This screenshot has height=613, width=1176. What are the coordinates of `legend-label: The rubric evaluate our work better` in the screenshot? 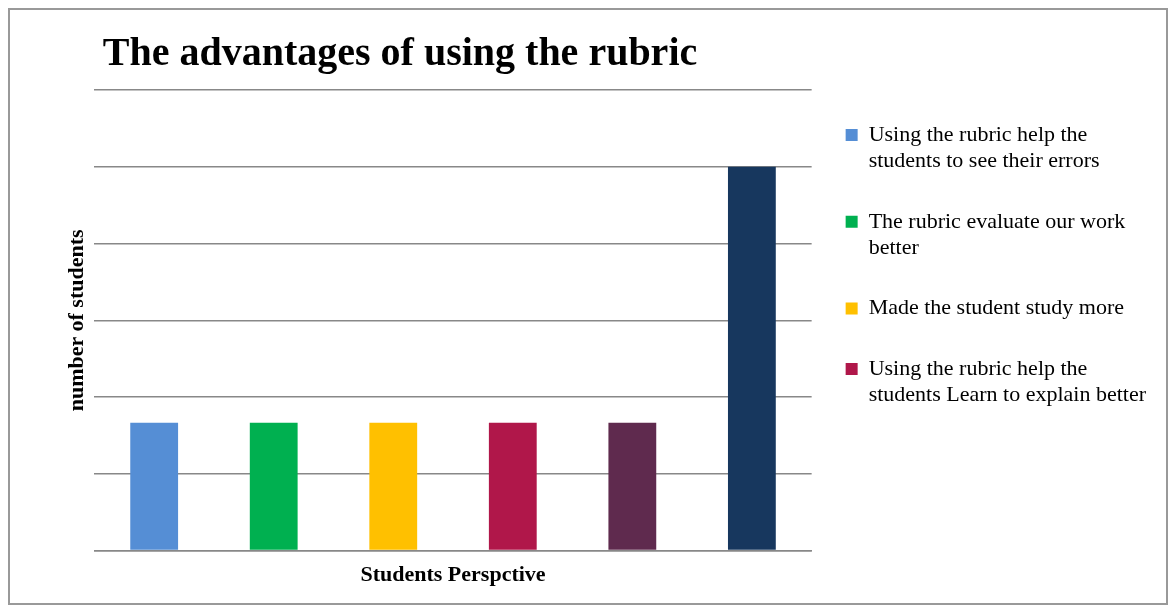 It's located at (997, 233).